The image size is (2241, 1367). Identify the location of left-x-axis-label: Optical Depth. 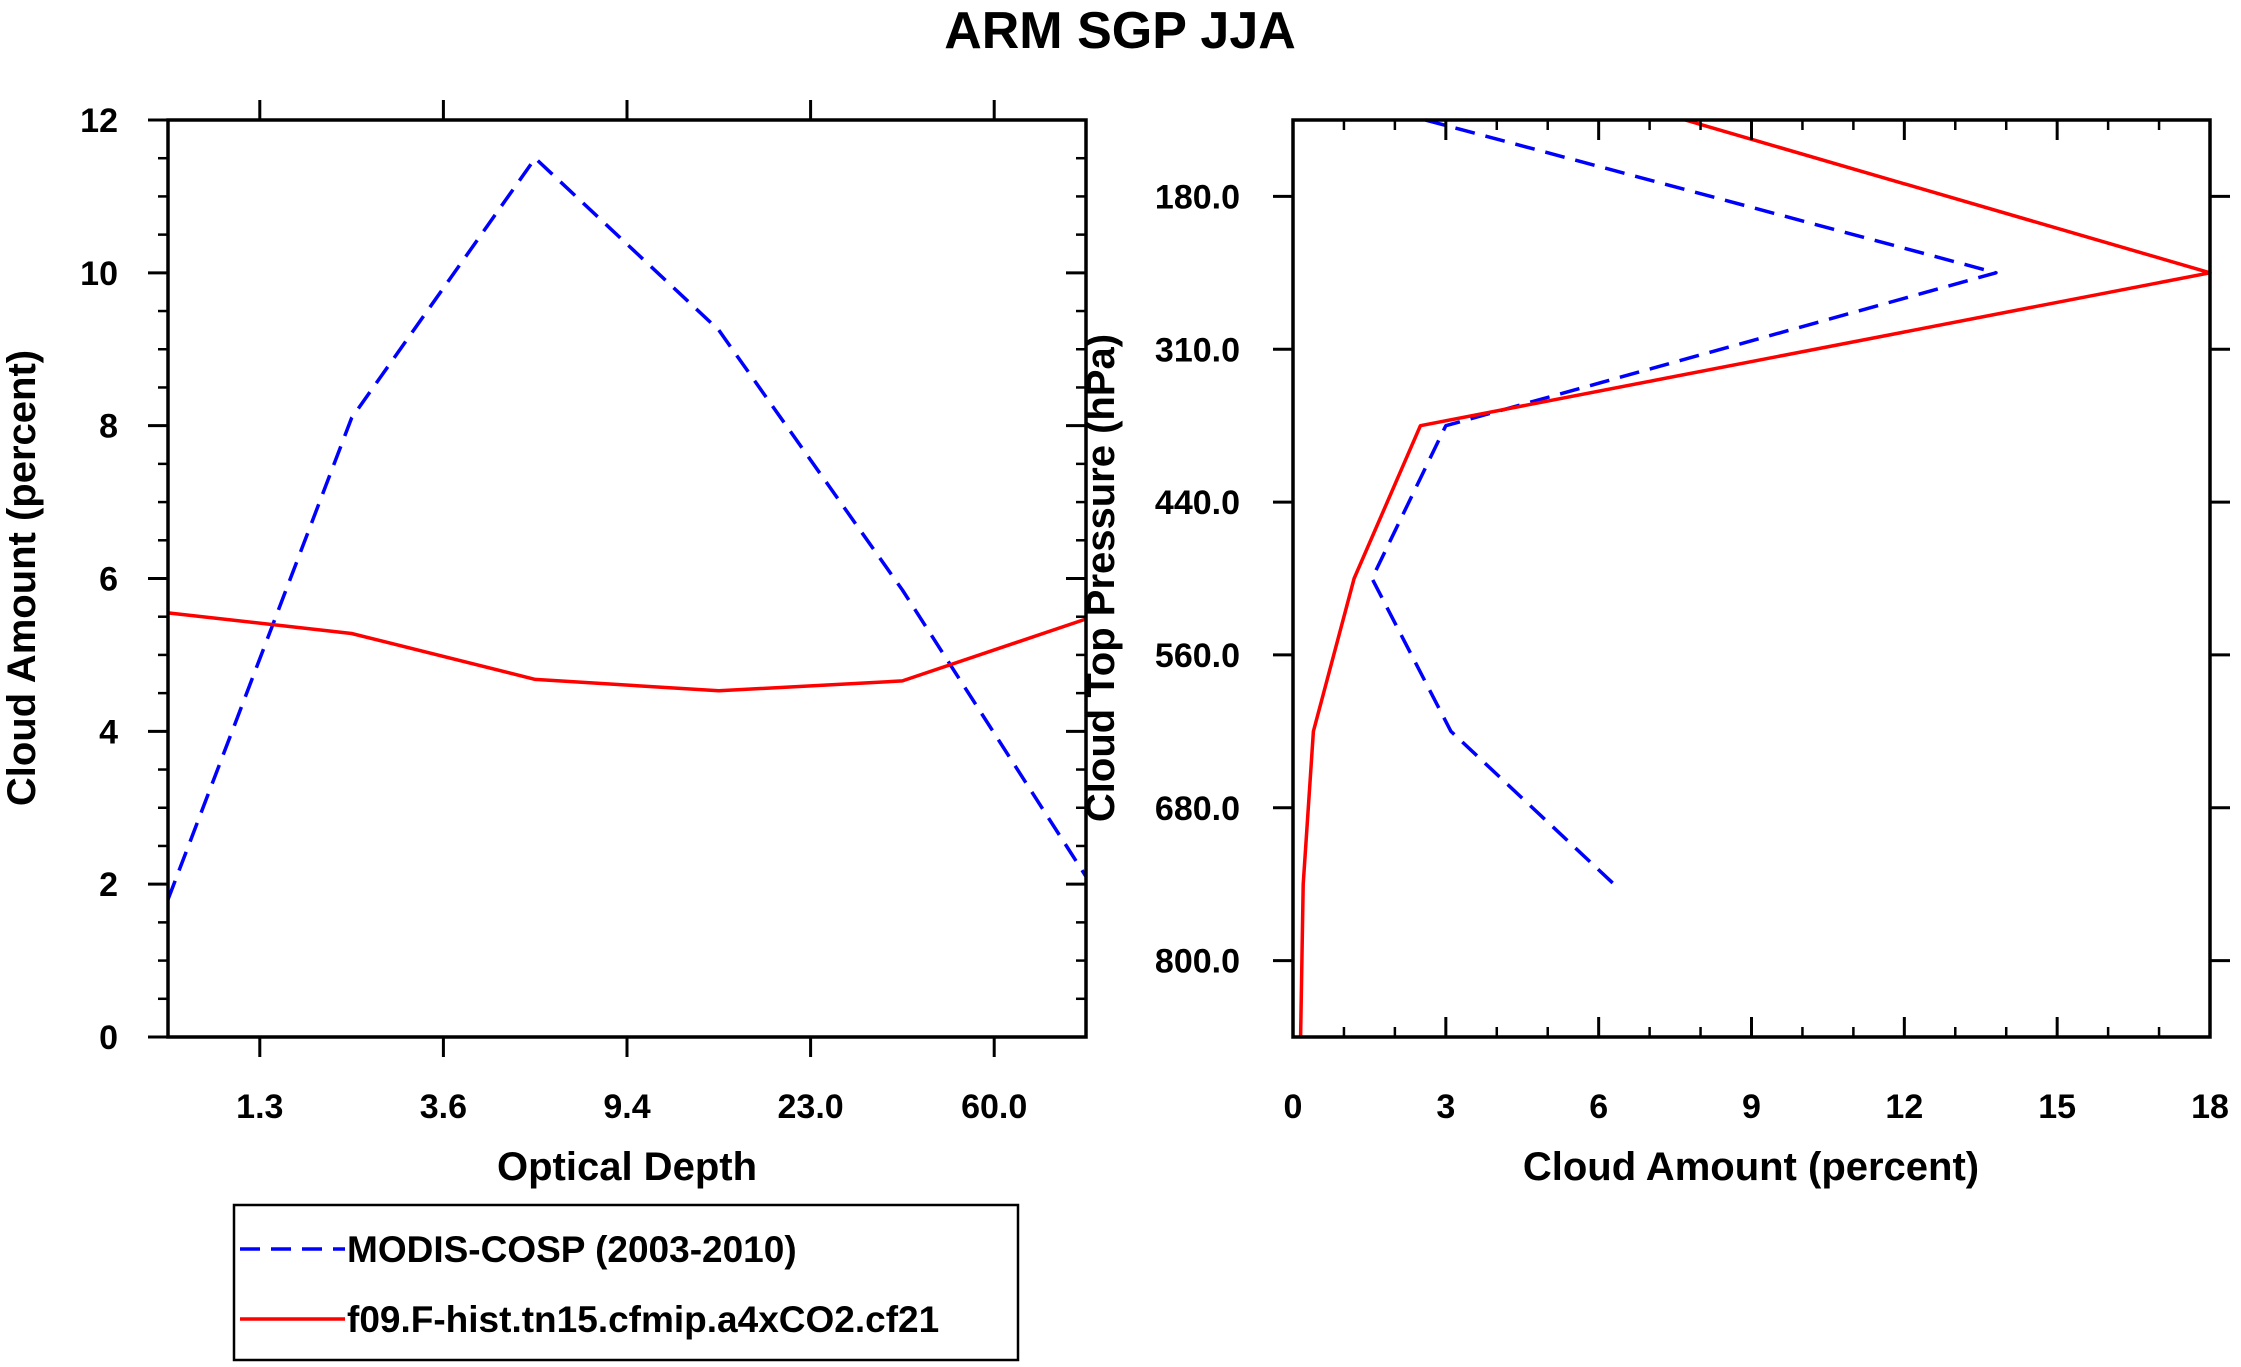
(627, 1167).